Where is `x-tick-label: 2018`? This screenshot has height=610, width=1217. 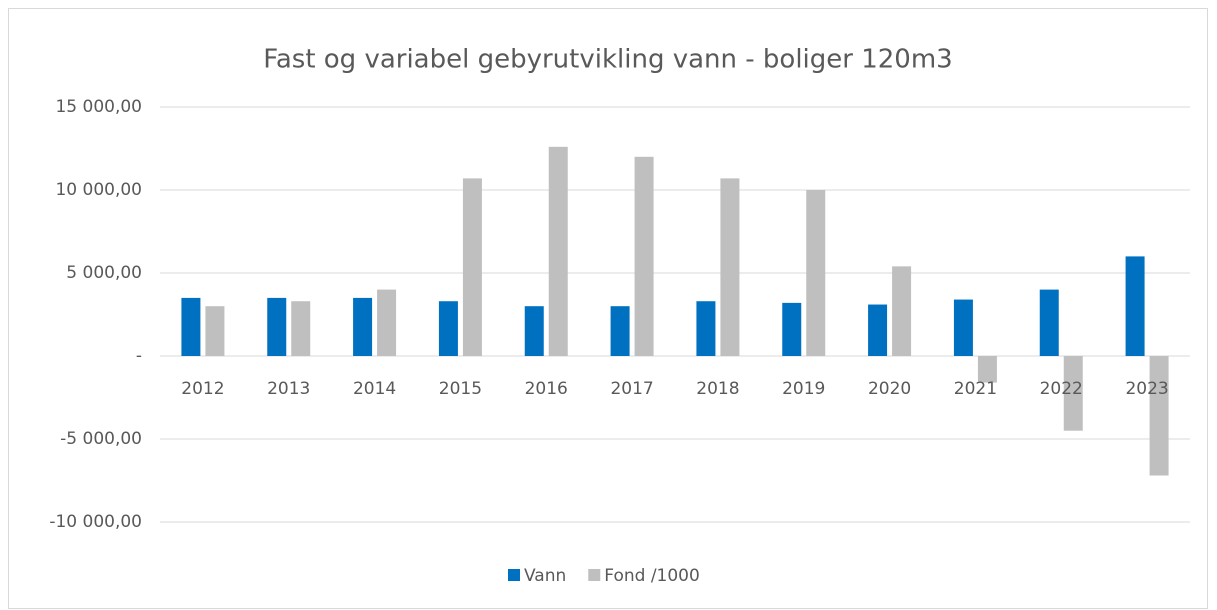 x-tick-label: 2018 is located at coordinates (717, 389).